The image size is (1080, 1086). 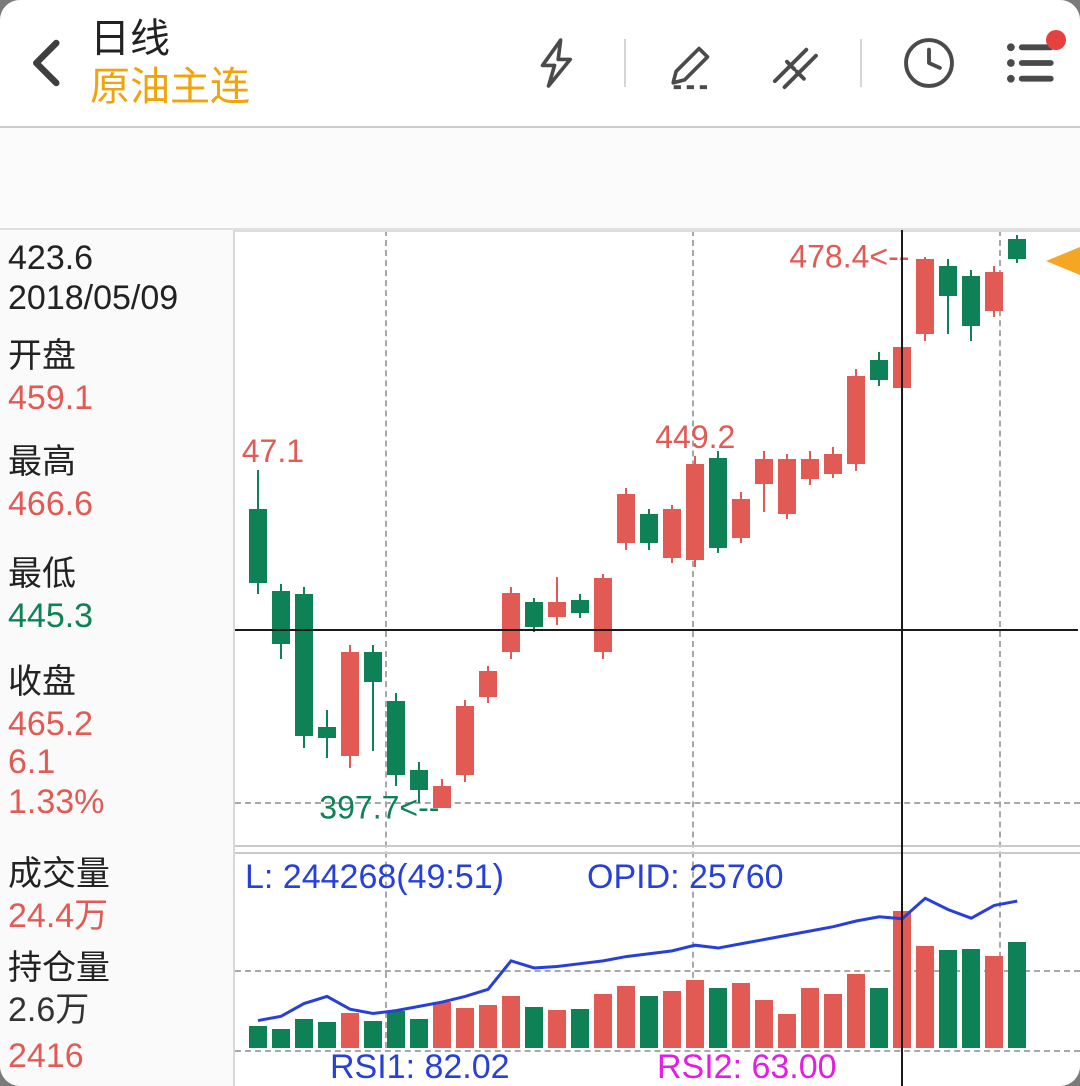 I want to click on gridline-horizontal, so click(x=657, y=803).